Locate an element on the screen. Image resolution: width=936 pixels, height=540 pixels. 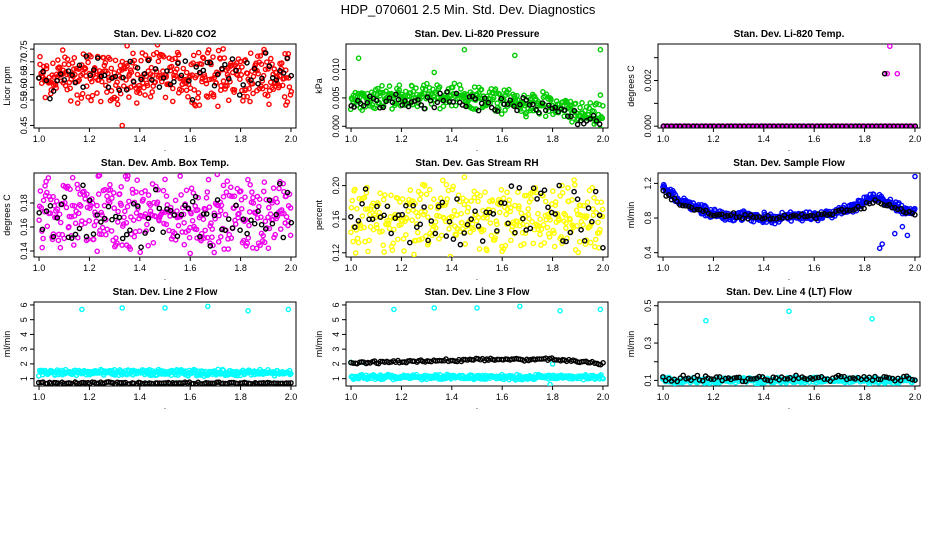
plot-frame is located at coordinates (789, 86).